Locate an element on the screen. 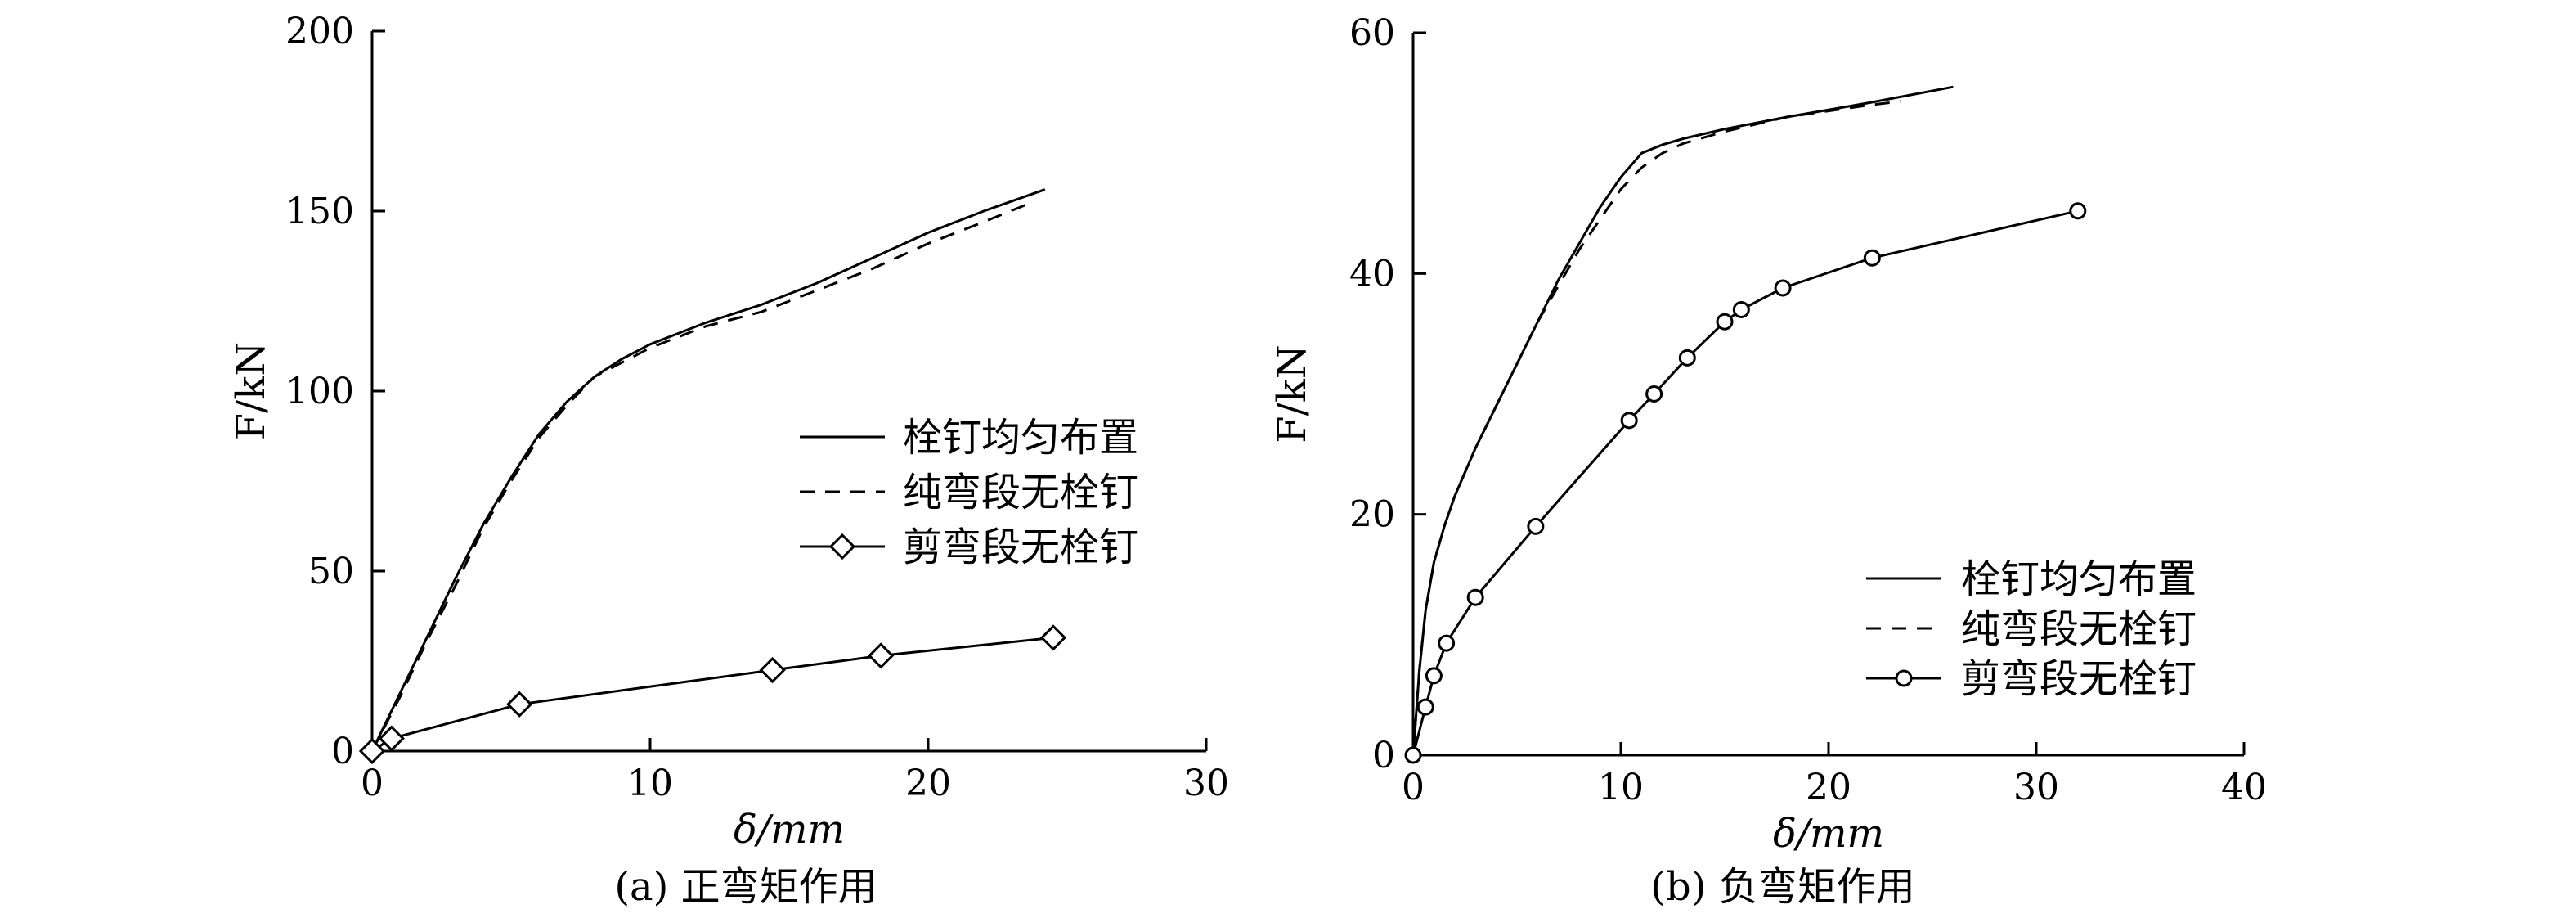 Image resolution: width=2576 pixels, height=918 pixels. chart-a-y-tick-label: 50 is located at coordinates (331, 571).